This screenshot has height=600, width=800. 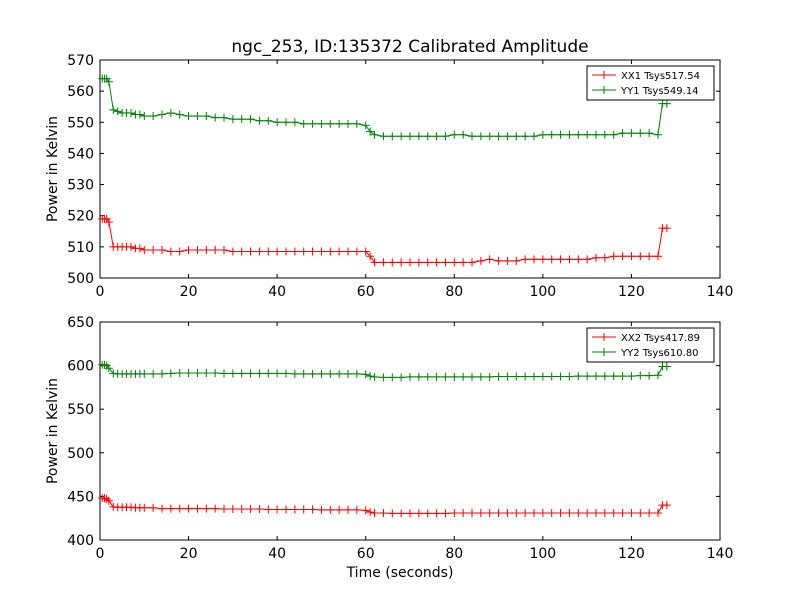 What do you see at coordinates (720, 292) in the screenshot?
I see `x-tick-label: 140` at bounding box center [720, 292].